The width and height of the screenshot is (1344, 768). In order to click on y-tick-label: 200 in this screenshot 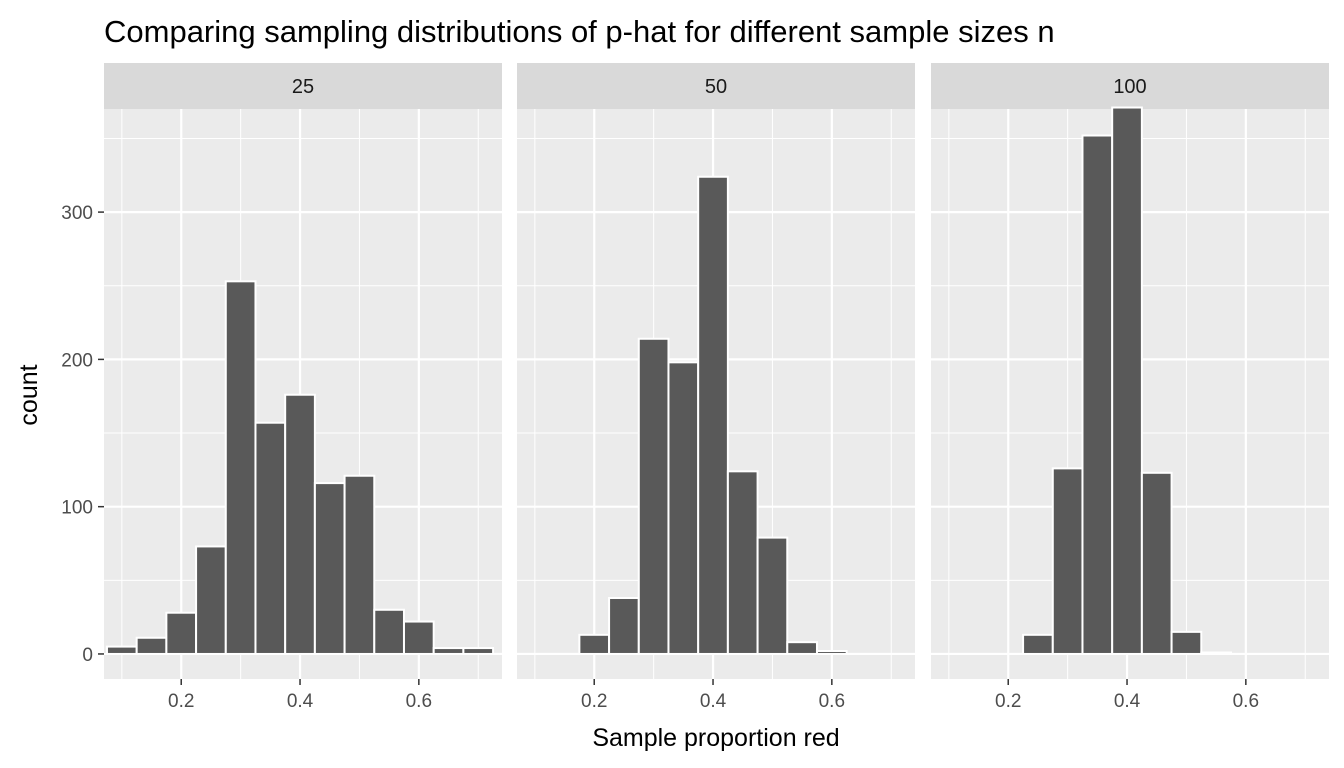, I will do `click(77, 360)`.